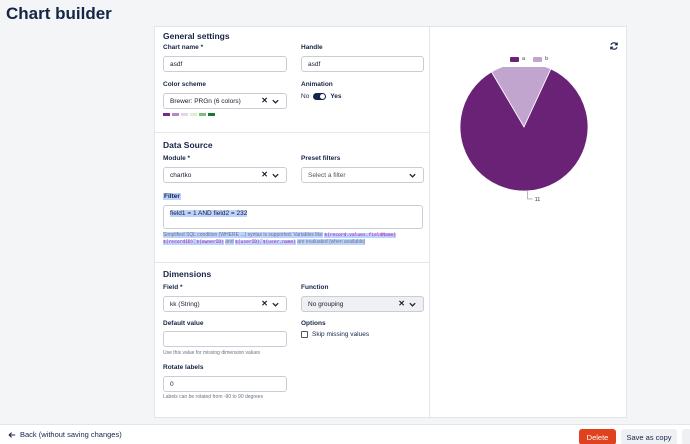  I want to click on page-title: Chart builder, so click(59, 13).